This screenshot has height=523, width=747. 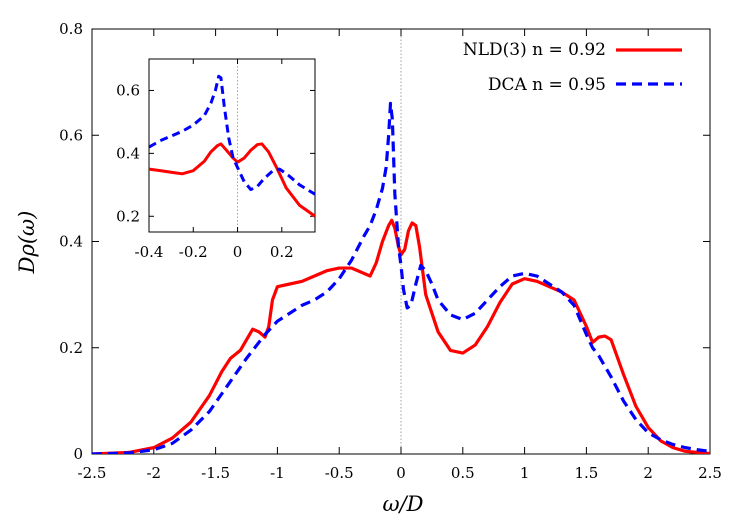 What do you see at coordinates (232, 135) in the screenshot?
I see `inset-series-dca-line` at bounding box center [232, 135].